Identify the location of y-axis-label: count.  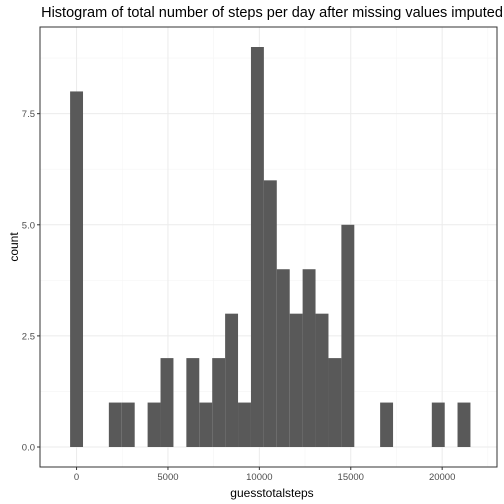
(14, 247).